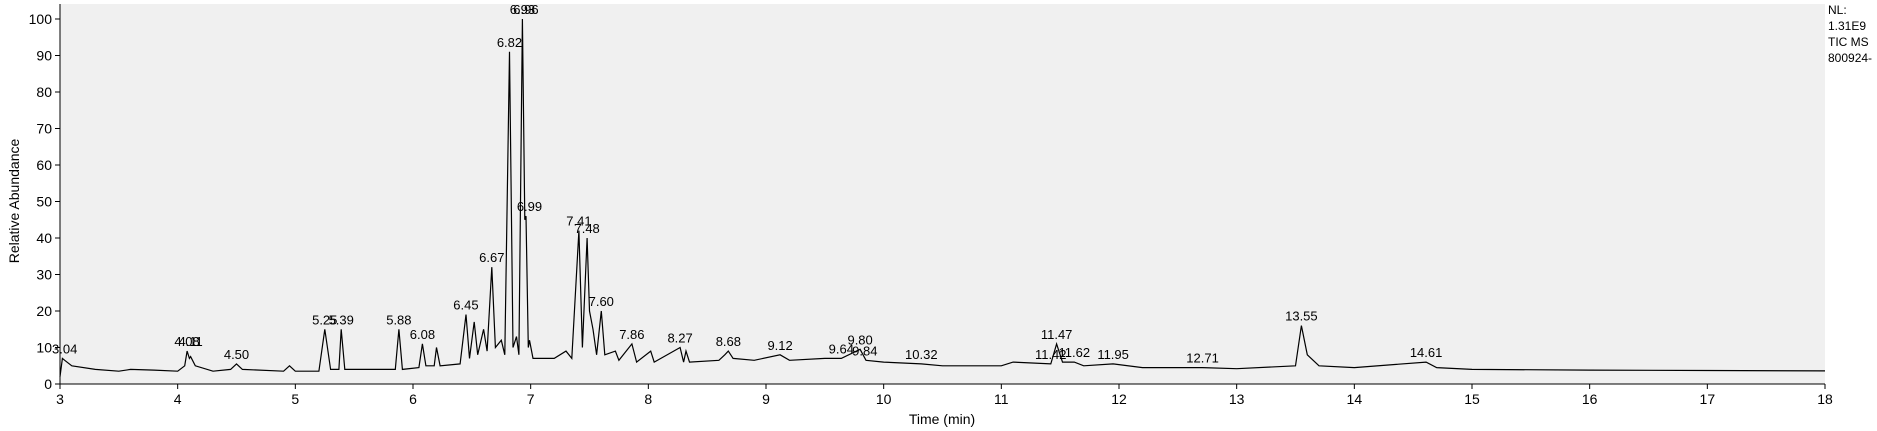 This screenshot has width=1877, height=431. Describe the element at coordinates (48, 384) in the screenshot. I see `y-tick-label: 0` at that location.